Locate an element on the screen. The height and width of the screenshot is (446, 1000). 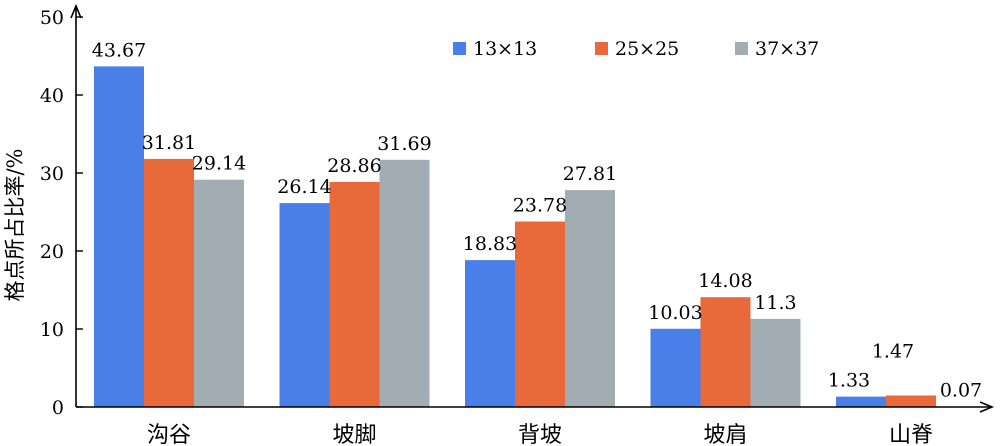
data-label: 43.67 is located at coordinates (119, 50).